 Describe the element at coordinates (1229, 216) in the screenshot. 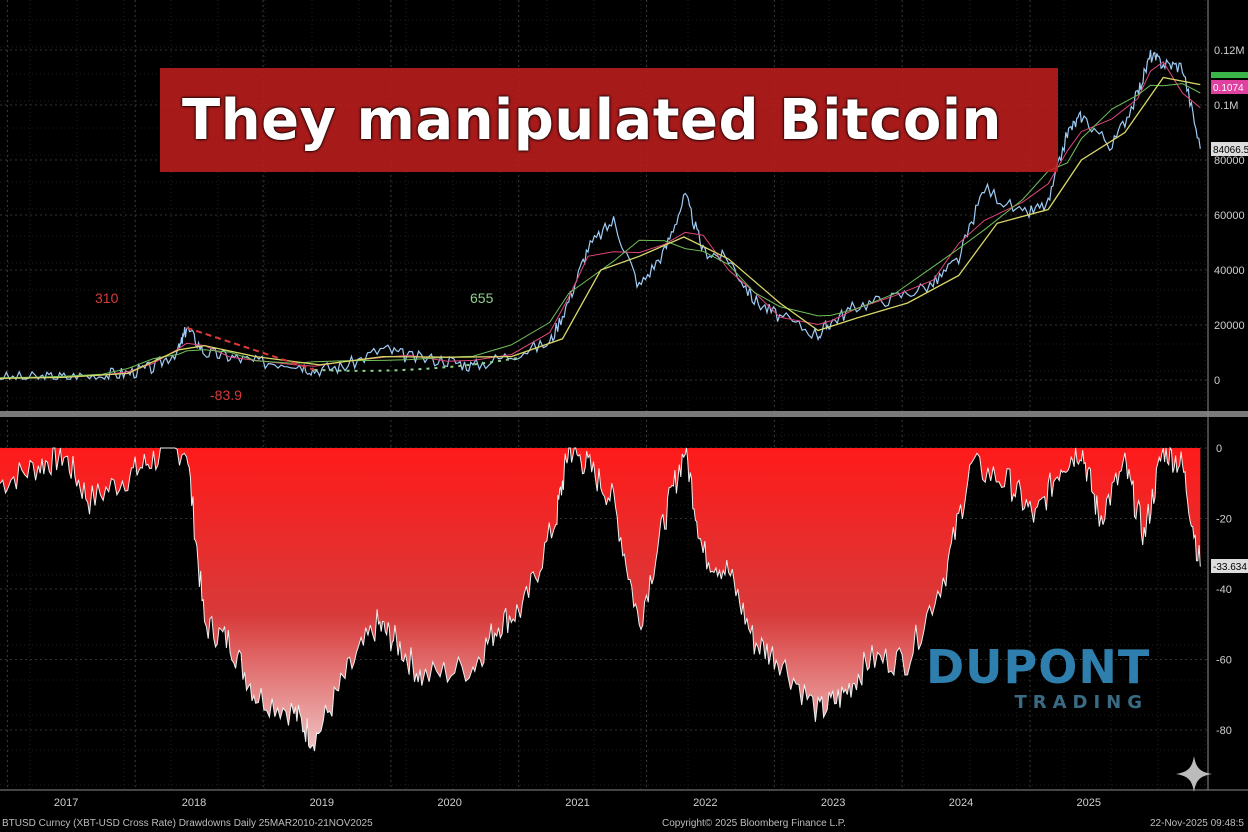

I see `price-tick-label: 60000` at that location.